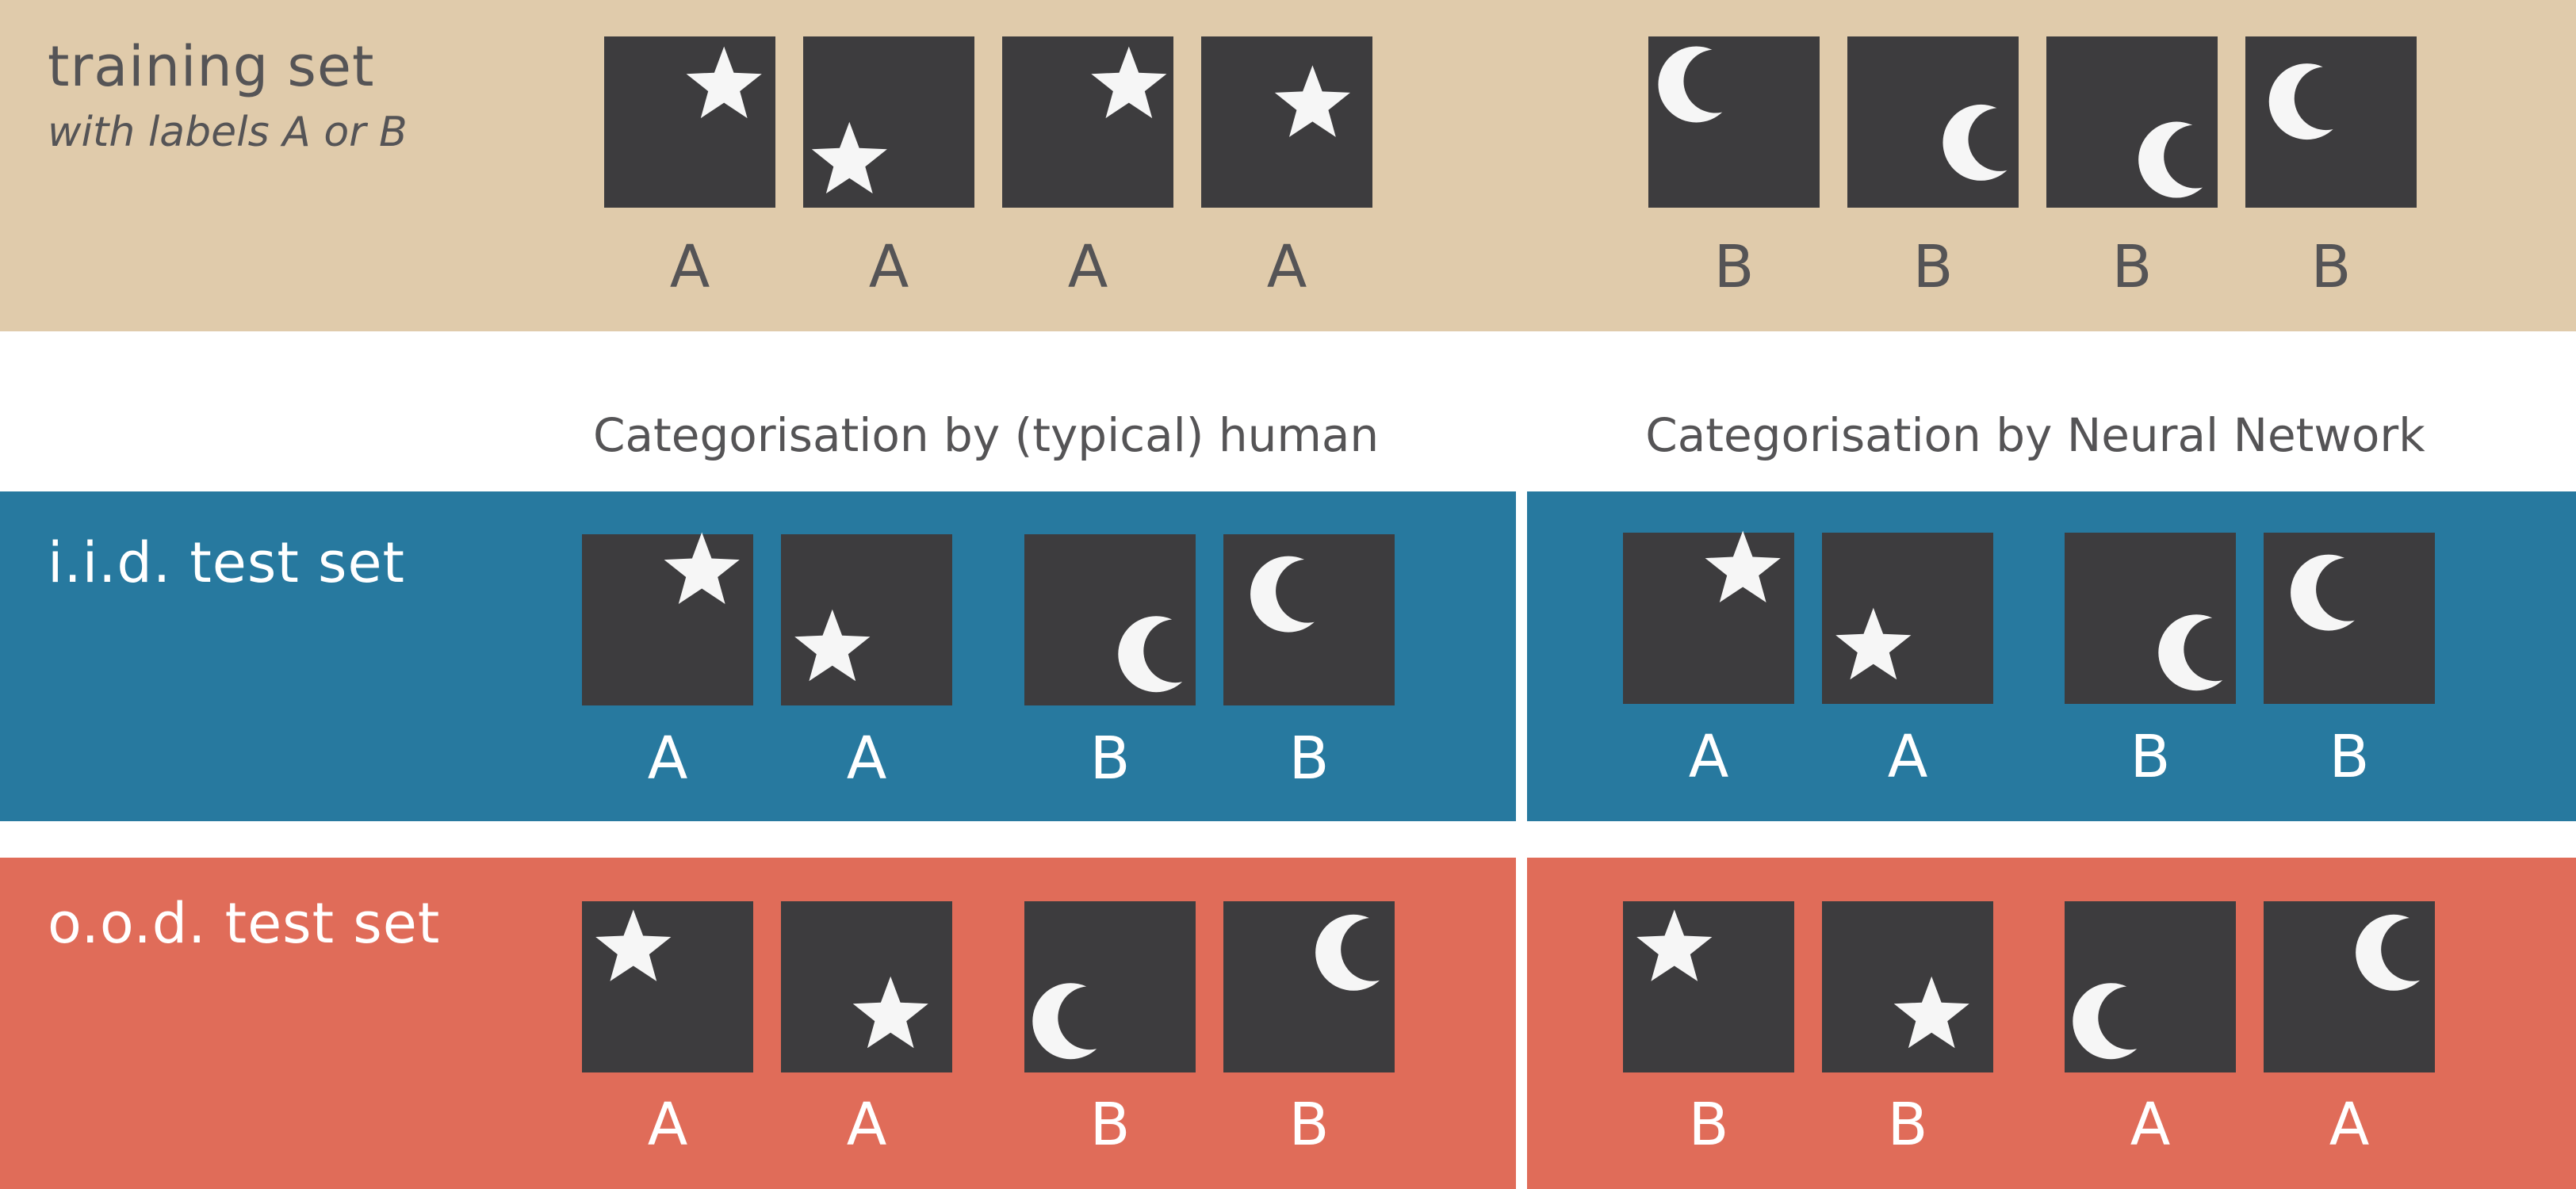 The width and height of the screenshot is (2576, 1189). Describe the element at coordinates (211, 66) in the screenshot. I see `training-set-title: training set` at that location.